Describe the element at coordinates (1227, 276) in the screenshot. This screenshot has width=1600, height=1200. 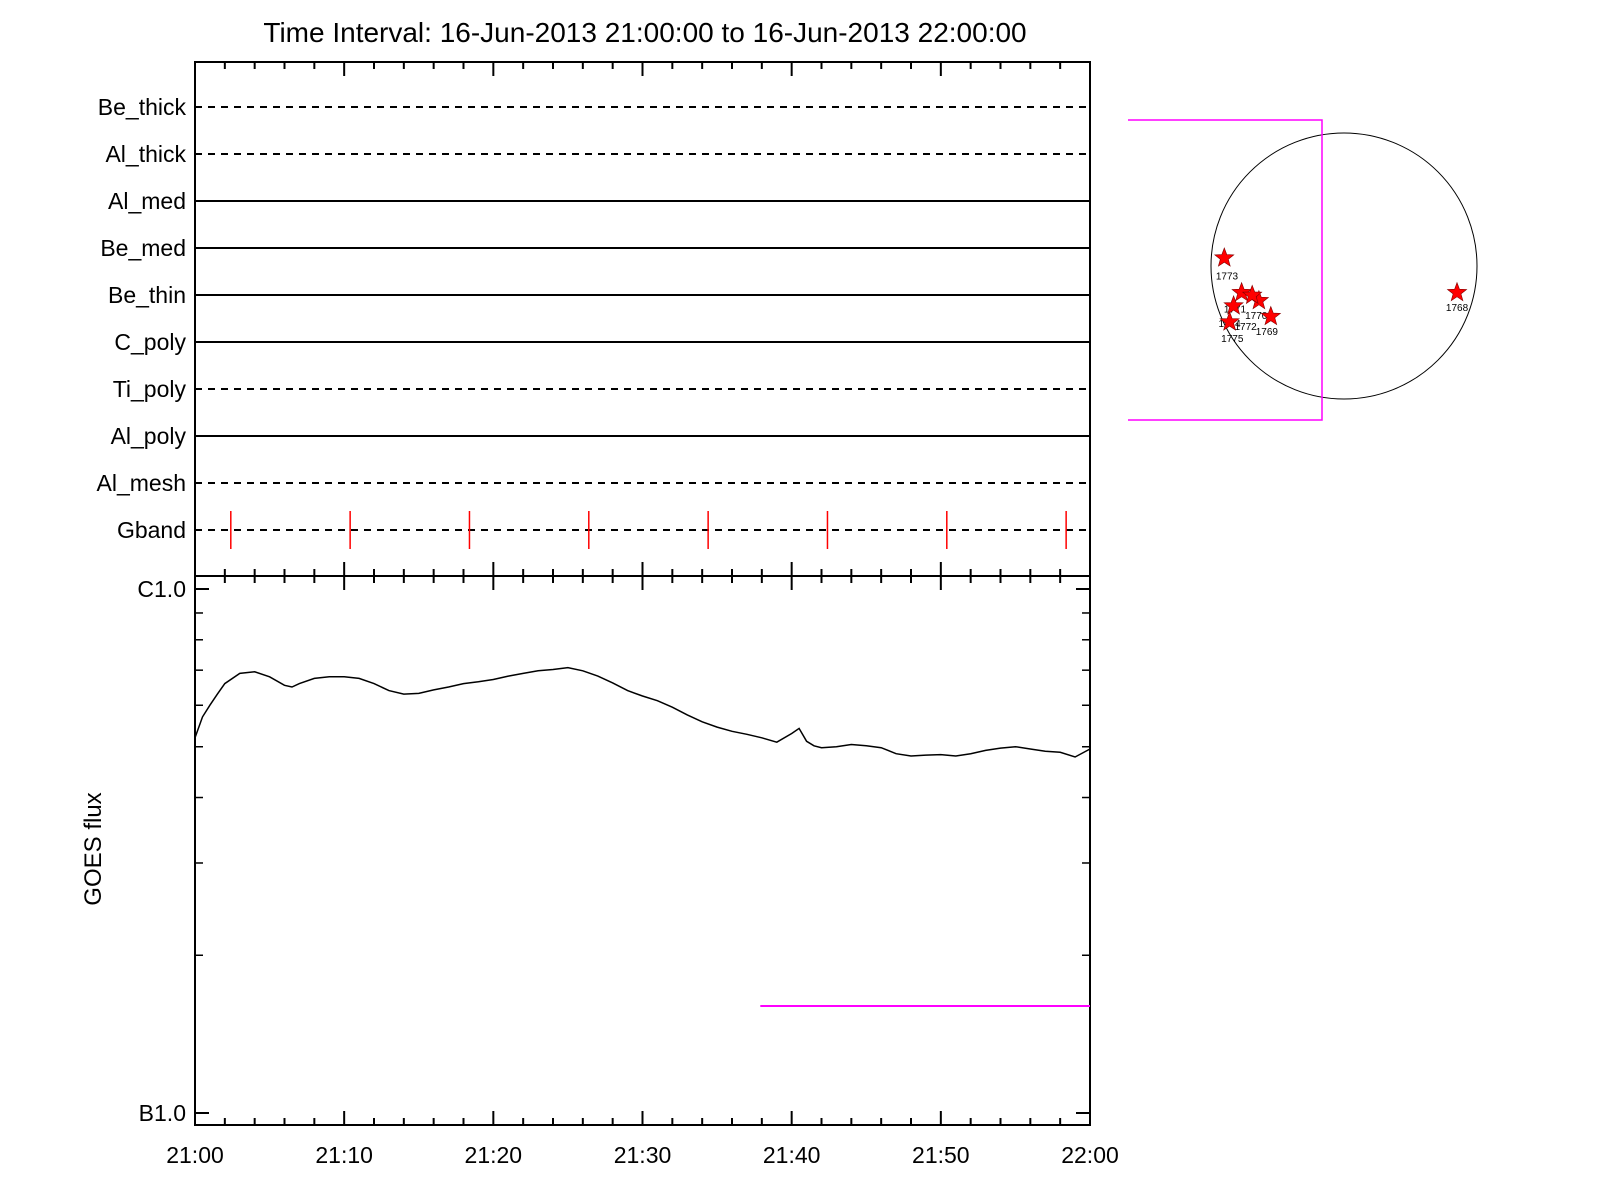
I see `active-region-label: 1773` at that location.